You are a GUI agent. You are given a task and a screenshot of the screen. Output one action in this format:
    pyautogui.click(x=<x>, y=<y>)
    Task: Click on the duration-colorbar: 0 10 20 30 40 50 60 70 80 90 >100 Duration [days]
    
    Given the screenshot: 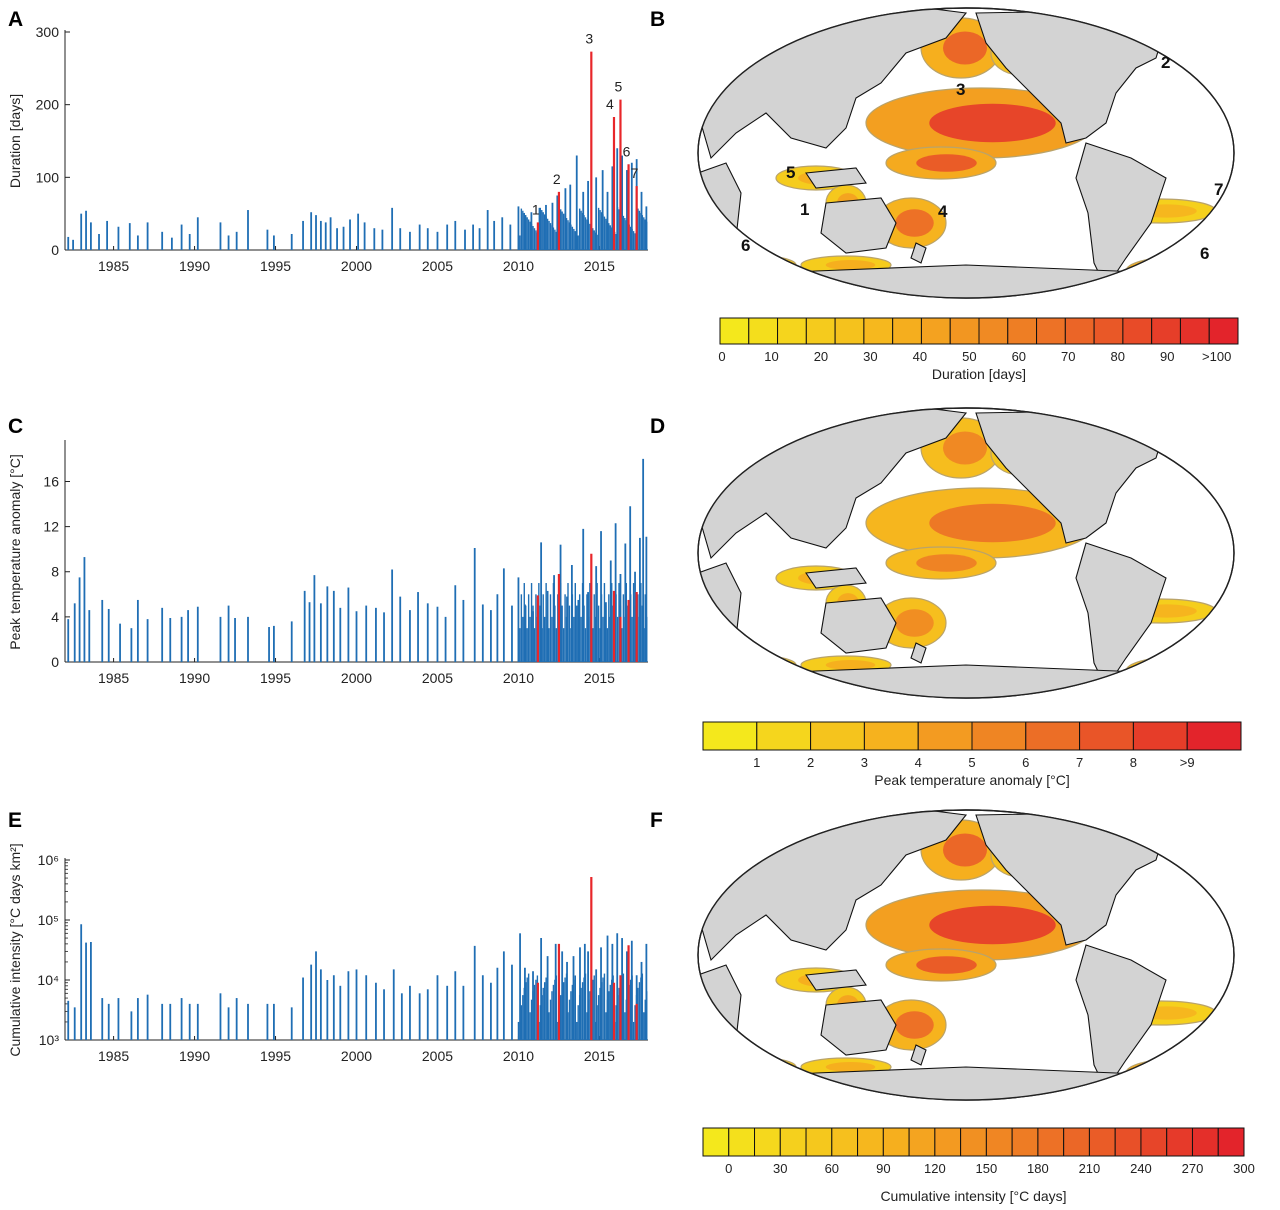 What is the action you would take?
    pyautogui.click(x=978, y=349)
    